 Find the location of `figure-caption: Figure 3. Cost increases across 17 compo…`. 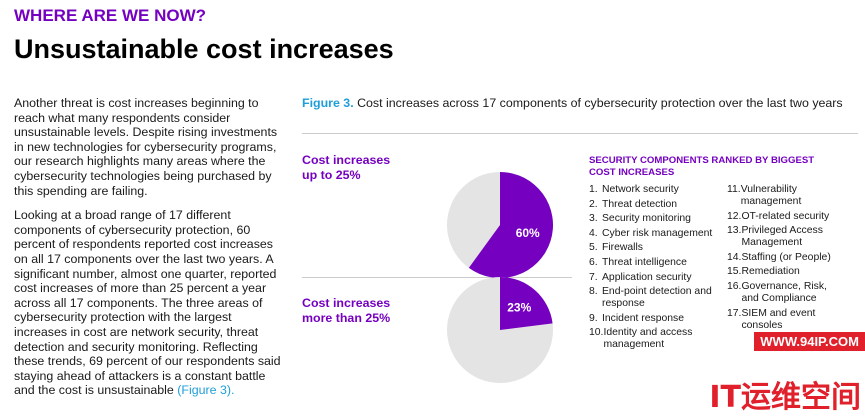

figure-caption: Figure 3. Cost increases across 17 compo… is located at coordinates (572, 103).